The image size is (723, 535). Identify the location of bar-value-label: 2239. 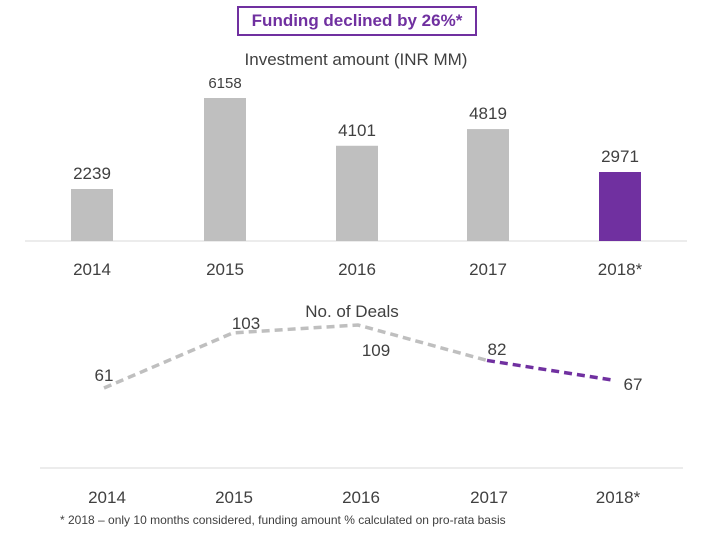
(92, 173).